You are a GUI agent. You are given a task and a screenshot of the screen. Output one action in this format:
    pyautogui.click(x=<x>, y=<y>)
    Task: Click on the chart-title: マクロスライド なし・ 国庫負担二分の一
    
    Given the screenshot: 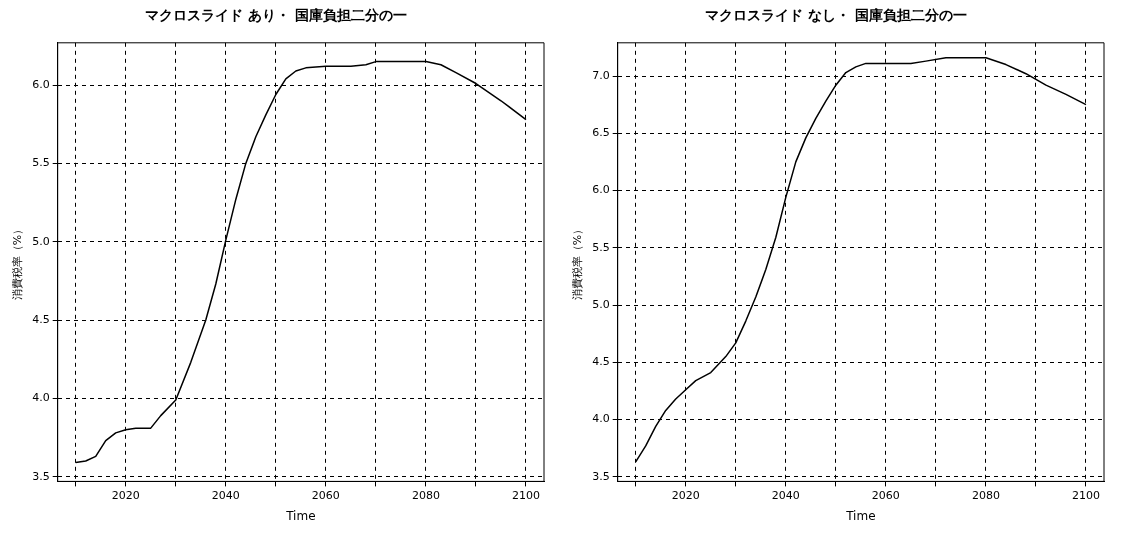 What is the action you would take?
    pyautogui.click(x=836, y=15)
    